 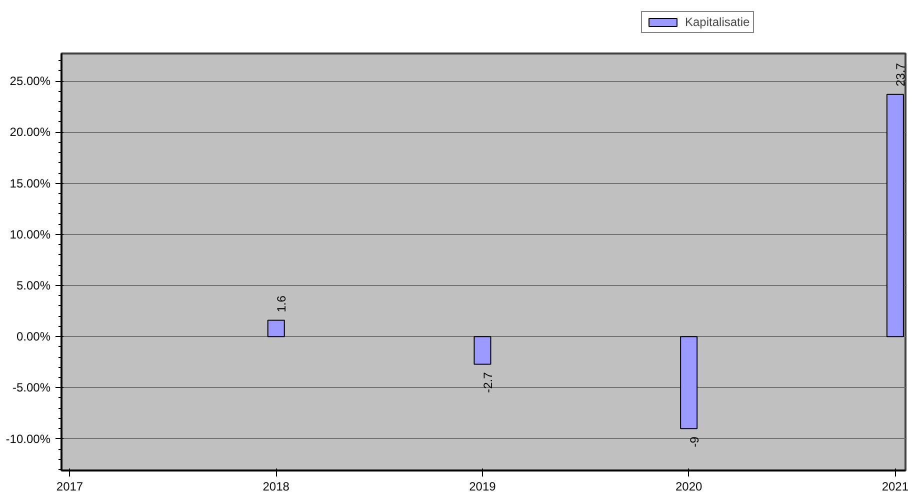 What do you see at coordinates (901, 74) in the screenshot?
I see `data-label: 23.7` at bounding box center [901, 74].